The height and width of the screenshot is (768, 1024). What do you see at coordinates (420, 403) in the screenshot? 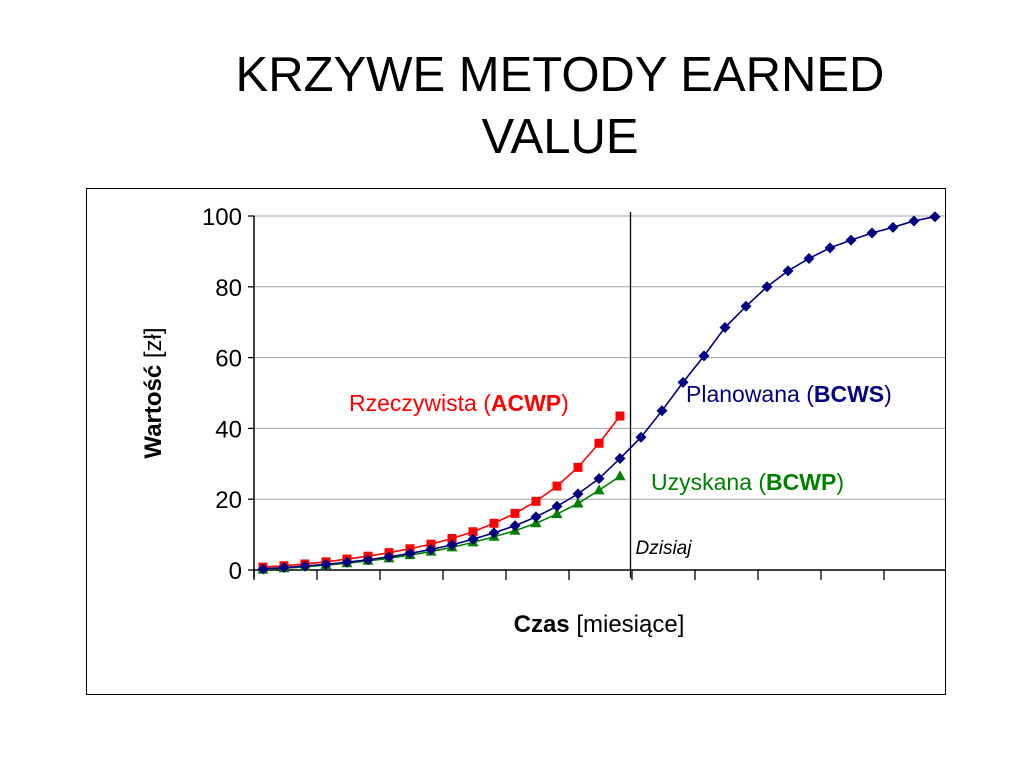
I see `series-label-prefix-acwp: Rzeczywista (` at bounding box center [420, 403].